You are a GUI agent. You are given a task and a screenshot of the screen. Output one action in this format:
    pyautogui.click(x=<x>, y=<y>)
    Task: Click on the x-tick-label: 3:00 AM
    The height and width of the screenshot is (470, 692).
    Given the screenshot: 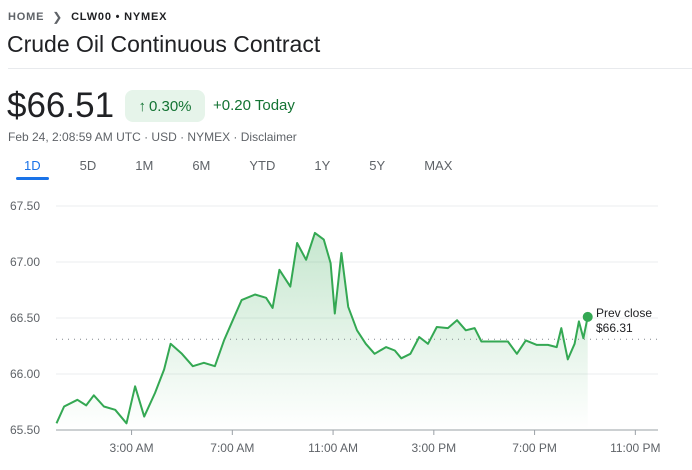 What is the action you would take?
    pyautogui.click(x=132, y=448)
    